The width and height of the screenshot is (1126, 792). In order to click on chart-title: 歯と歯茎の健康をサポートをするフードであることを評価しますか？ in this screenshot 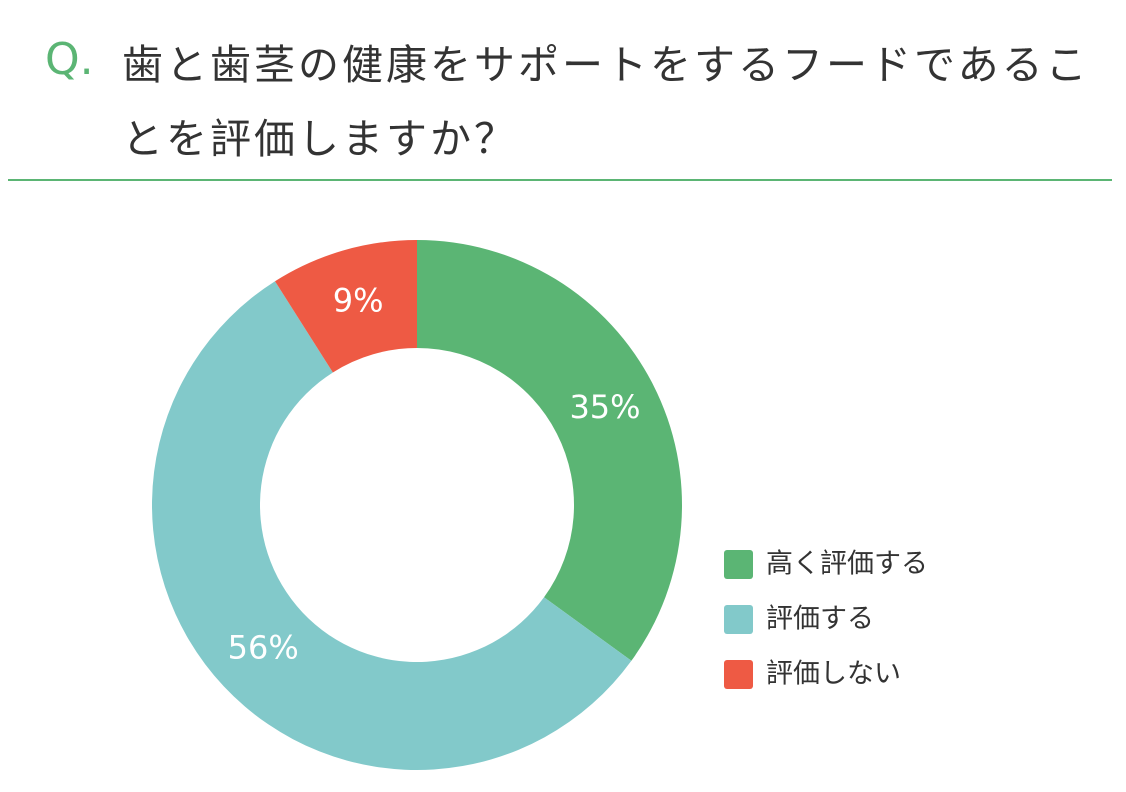, I will do `click(606, 102)`.